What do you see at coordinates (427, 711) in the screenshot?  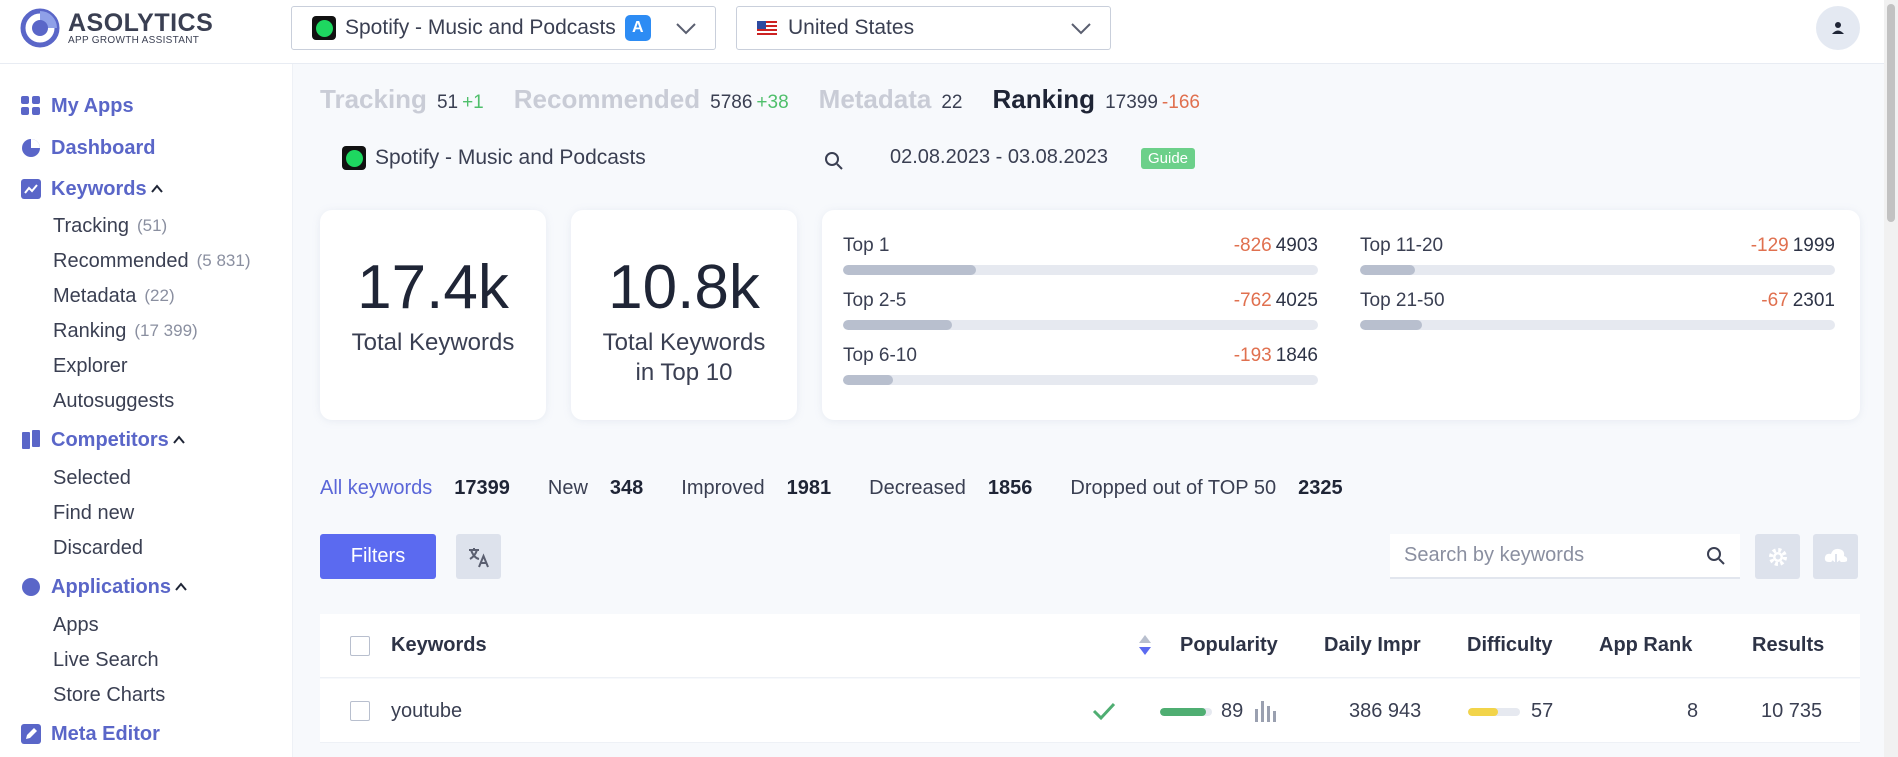 I see `keyword-cell: youtube` at bounding box center [427, 711].